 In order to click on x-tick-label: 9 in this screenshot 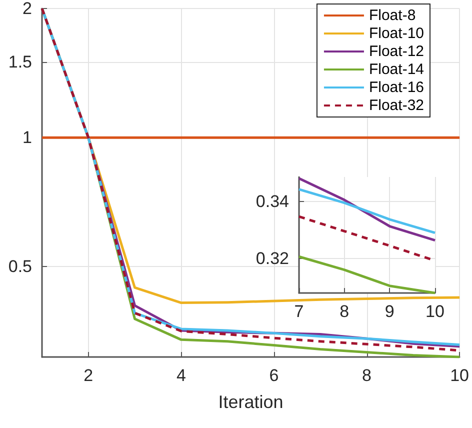, I will do `click(389, 311)`.